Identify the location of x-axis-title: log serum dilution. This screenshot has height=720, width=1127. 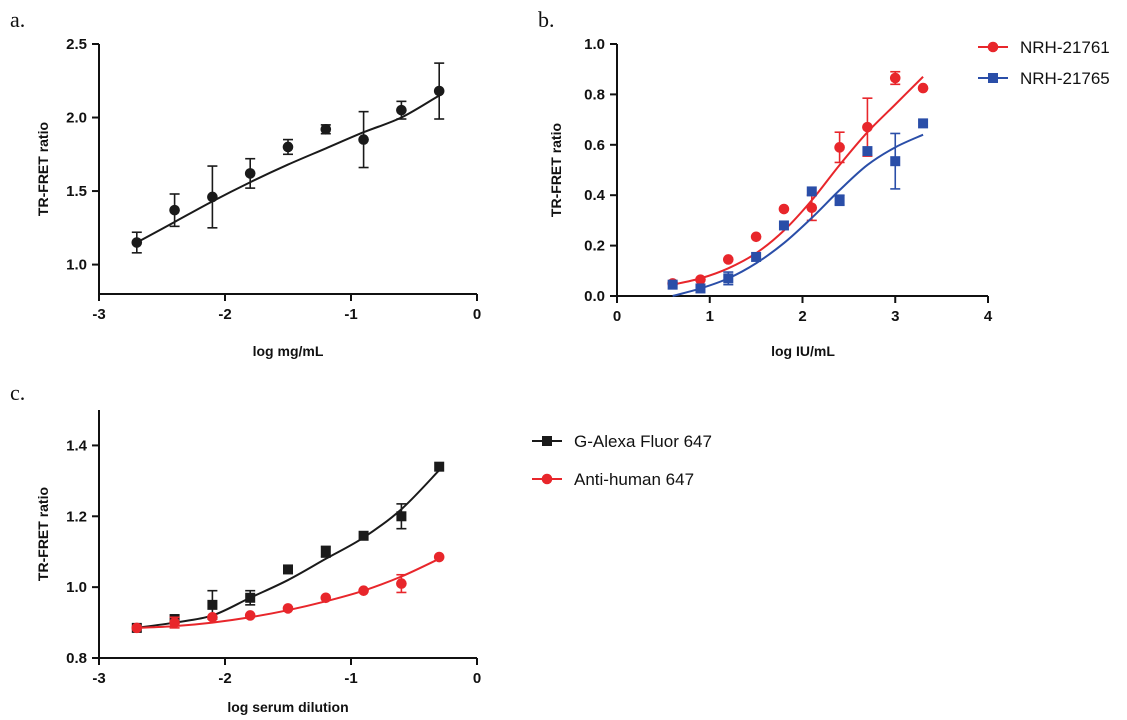
(287, 707).